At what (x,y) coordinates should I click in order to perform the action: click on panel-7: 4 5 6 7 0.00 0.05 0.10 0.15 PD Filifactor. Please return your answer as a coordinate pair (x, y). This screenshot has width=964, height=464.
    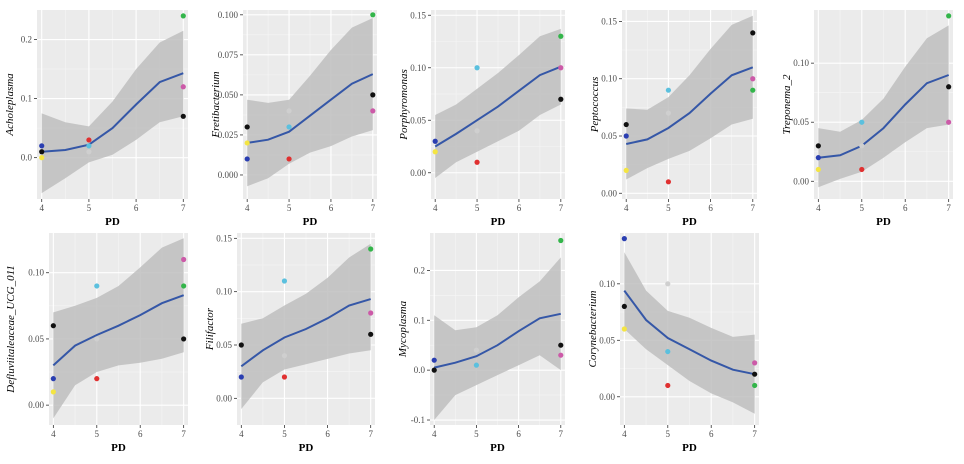
    Looking at the image, I should click on (289, 343).